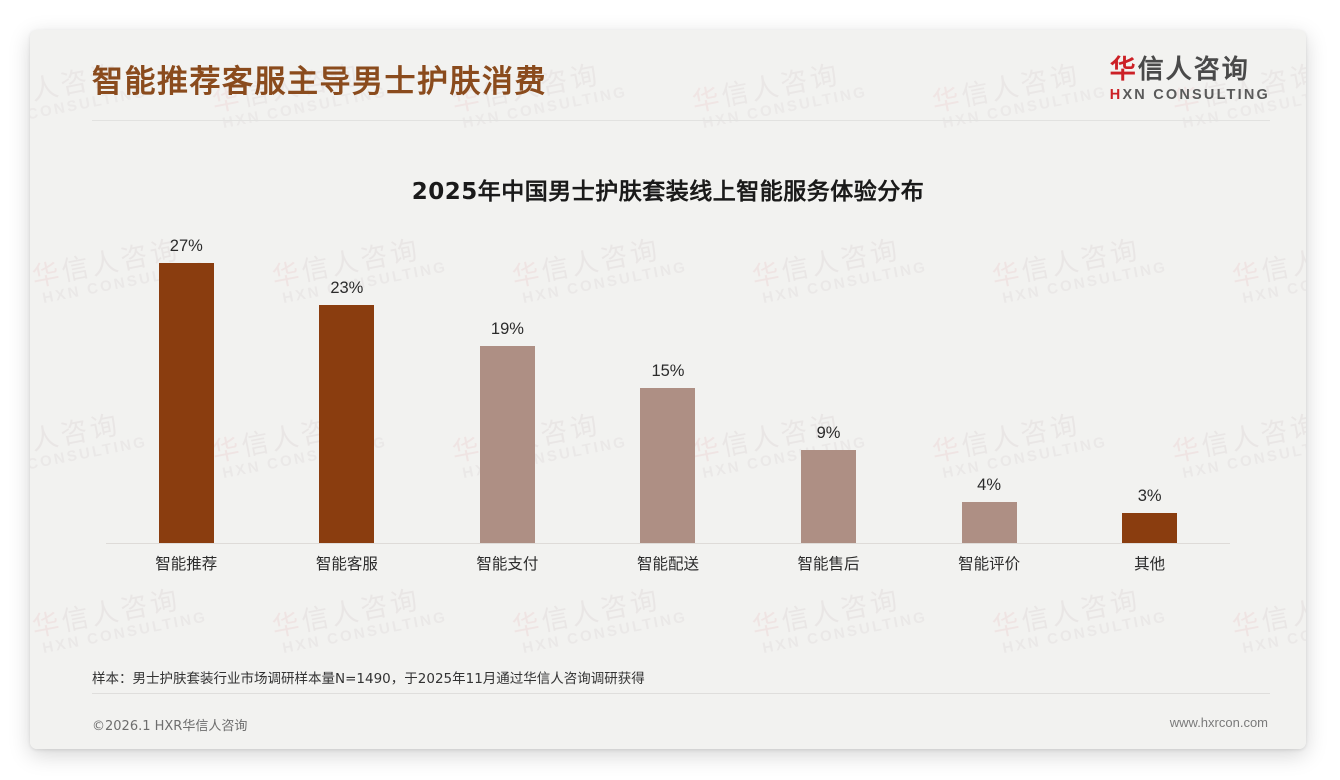 The height and width of the screenshot is (780, 1340). Describe the element at coordinates (668, 192) in the screenshot. I see `chart-title: 2025年中国男士护肤套装线上智能服务体验分布` at that location.